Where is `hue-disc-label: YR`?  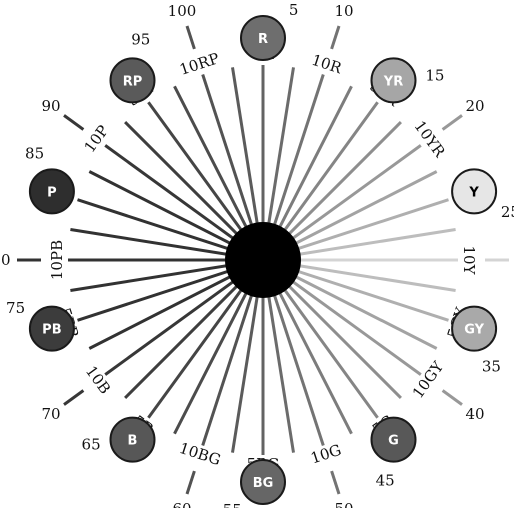 hue-disc-label: YR is located at coordinates (393, 81).